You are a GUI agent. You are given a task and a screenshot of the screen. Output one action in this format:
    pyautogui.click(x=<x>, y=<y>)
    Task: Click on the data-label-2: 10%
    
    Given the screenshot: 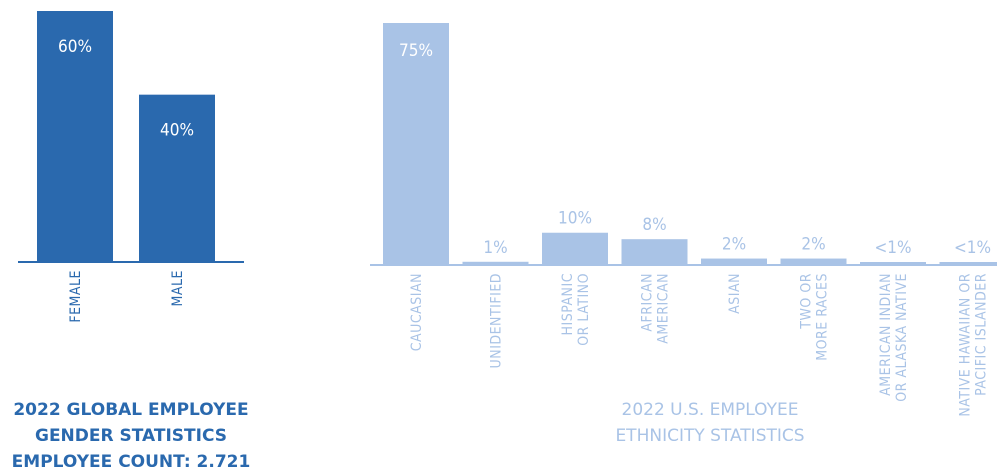 What is the action you would take?
    pyautogui.click(x=575, y=219)
    